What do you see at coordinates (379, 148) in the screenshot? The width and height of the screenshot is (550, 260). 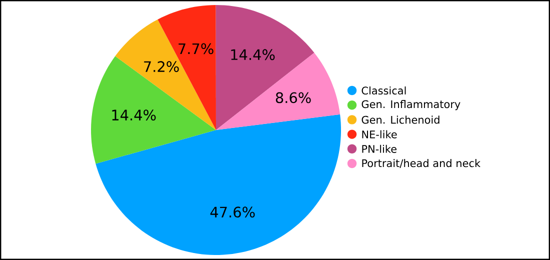 I see `legend-label: PN-like` at bounding box center [379, 148].